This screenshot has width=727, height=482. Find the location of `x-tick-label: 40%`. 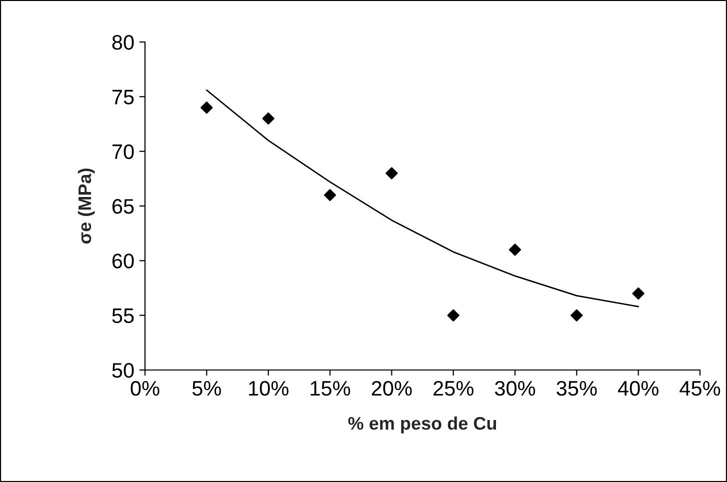

x-tick-label: 40% is located at coordinates (638, 388).